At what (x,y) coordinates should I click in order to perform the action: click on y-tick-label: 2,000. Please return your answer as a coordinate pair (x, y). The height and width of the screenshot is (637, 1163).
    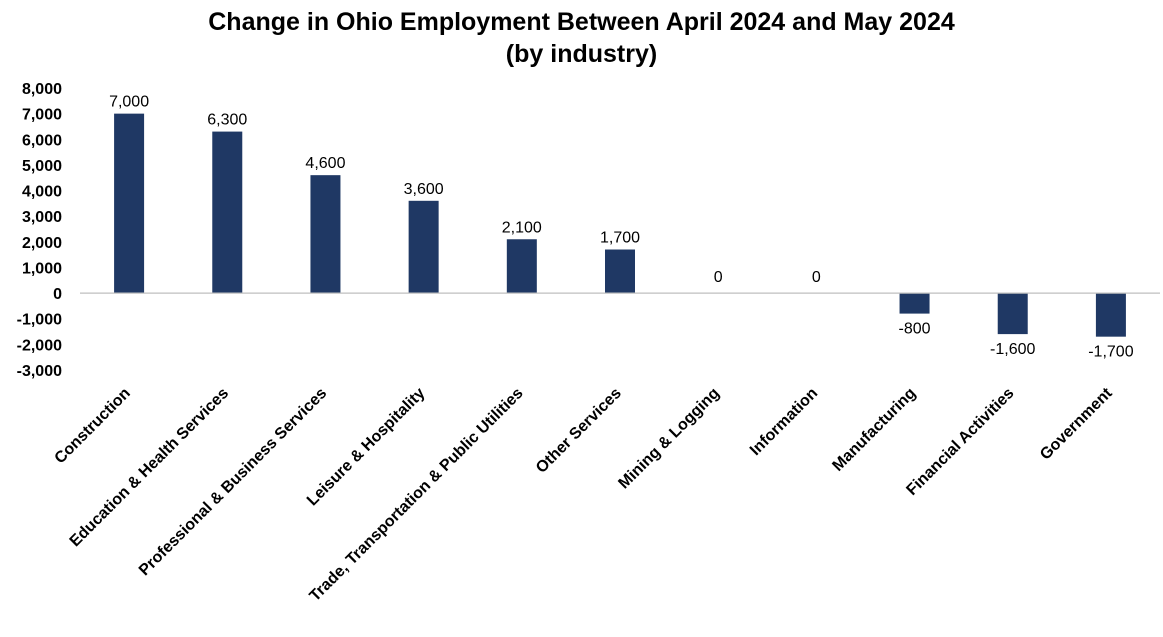
    Looking at the image, I should click on (42, 243).